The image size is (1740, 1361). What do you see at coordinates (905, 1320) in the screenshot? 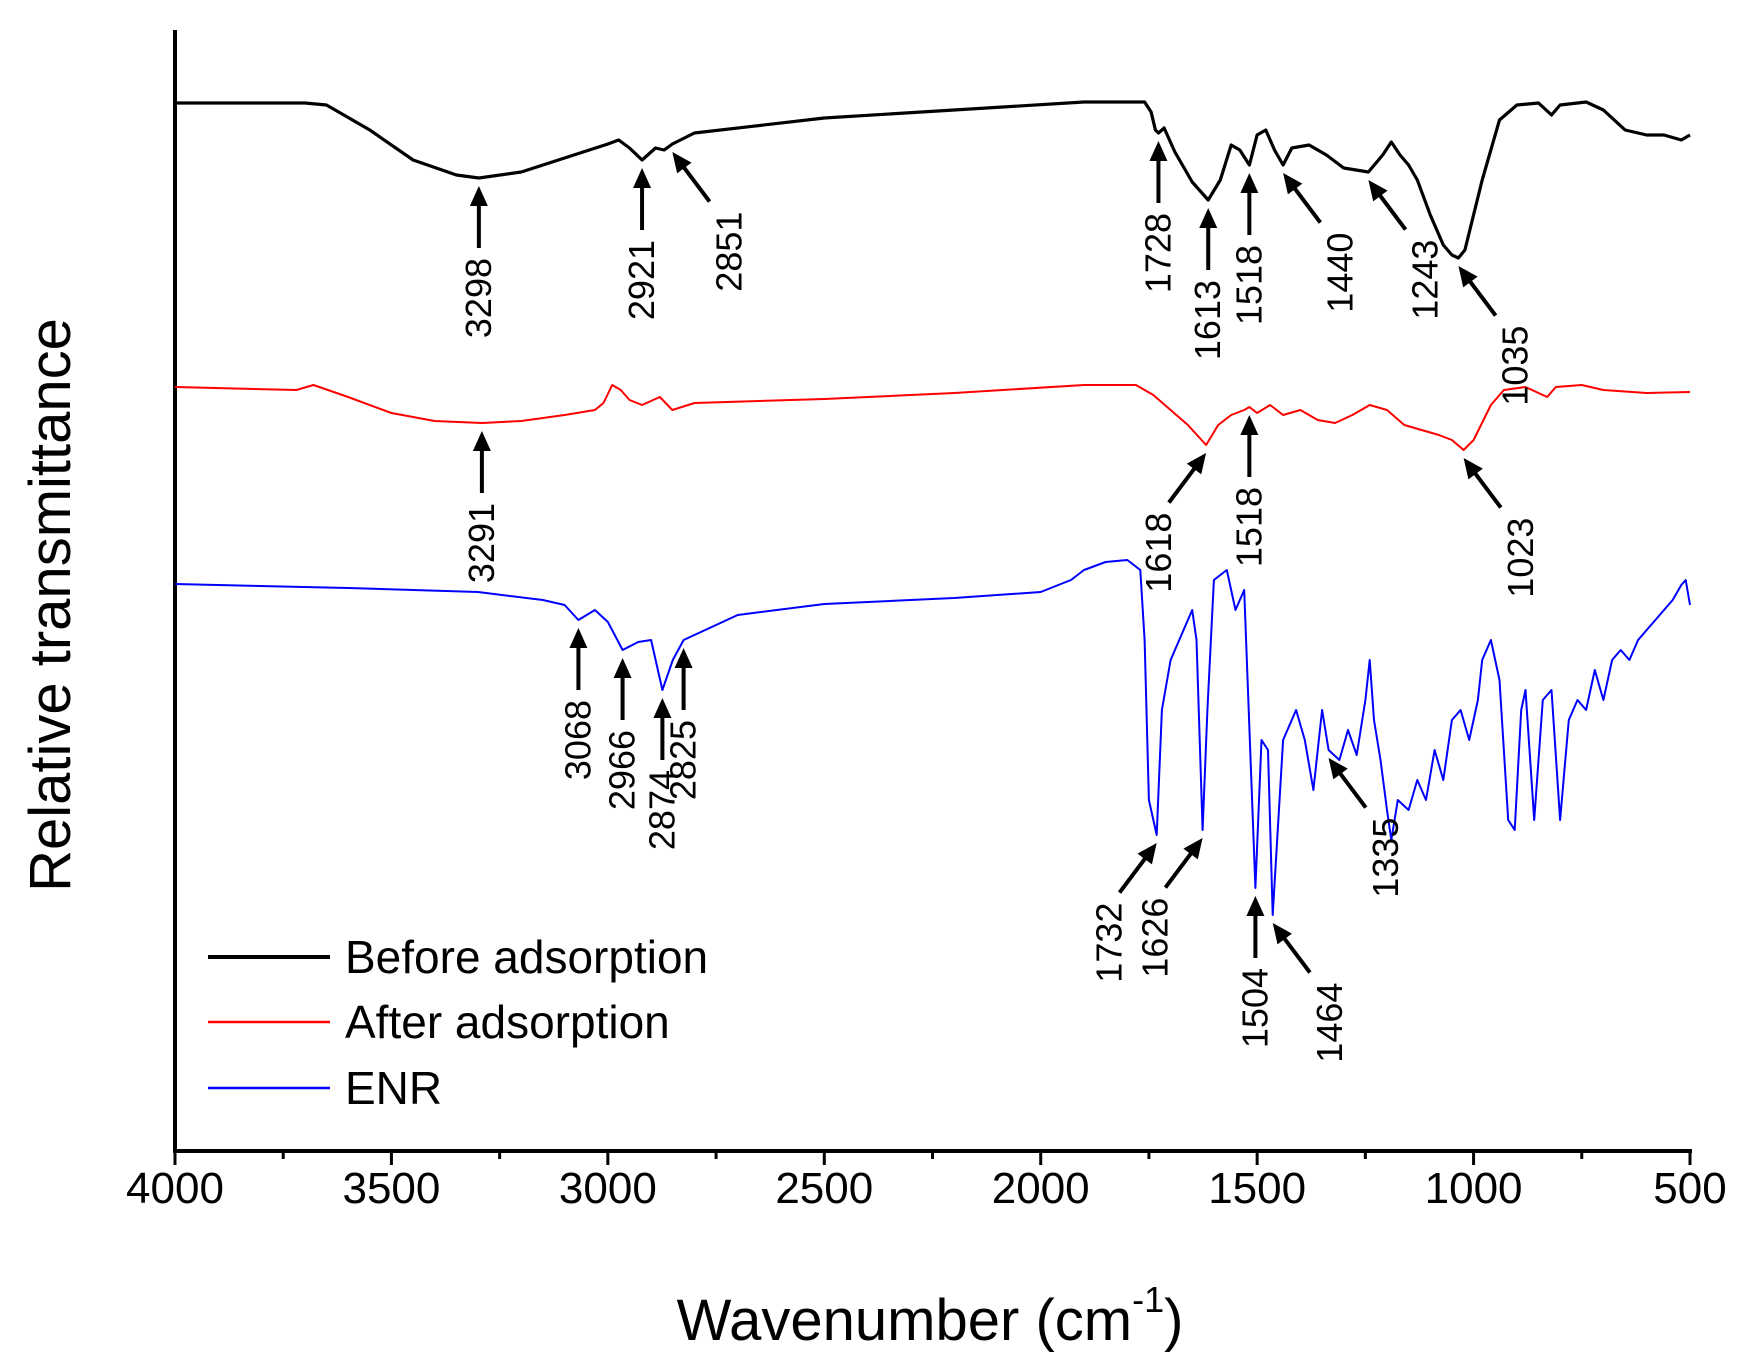
I see `x-axis-title-text: Wavenumber (cm` at bounding box center [905, 1320].